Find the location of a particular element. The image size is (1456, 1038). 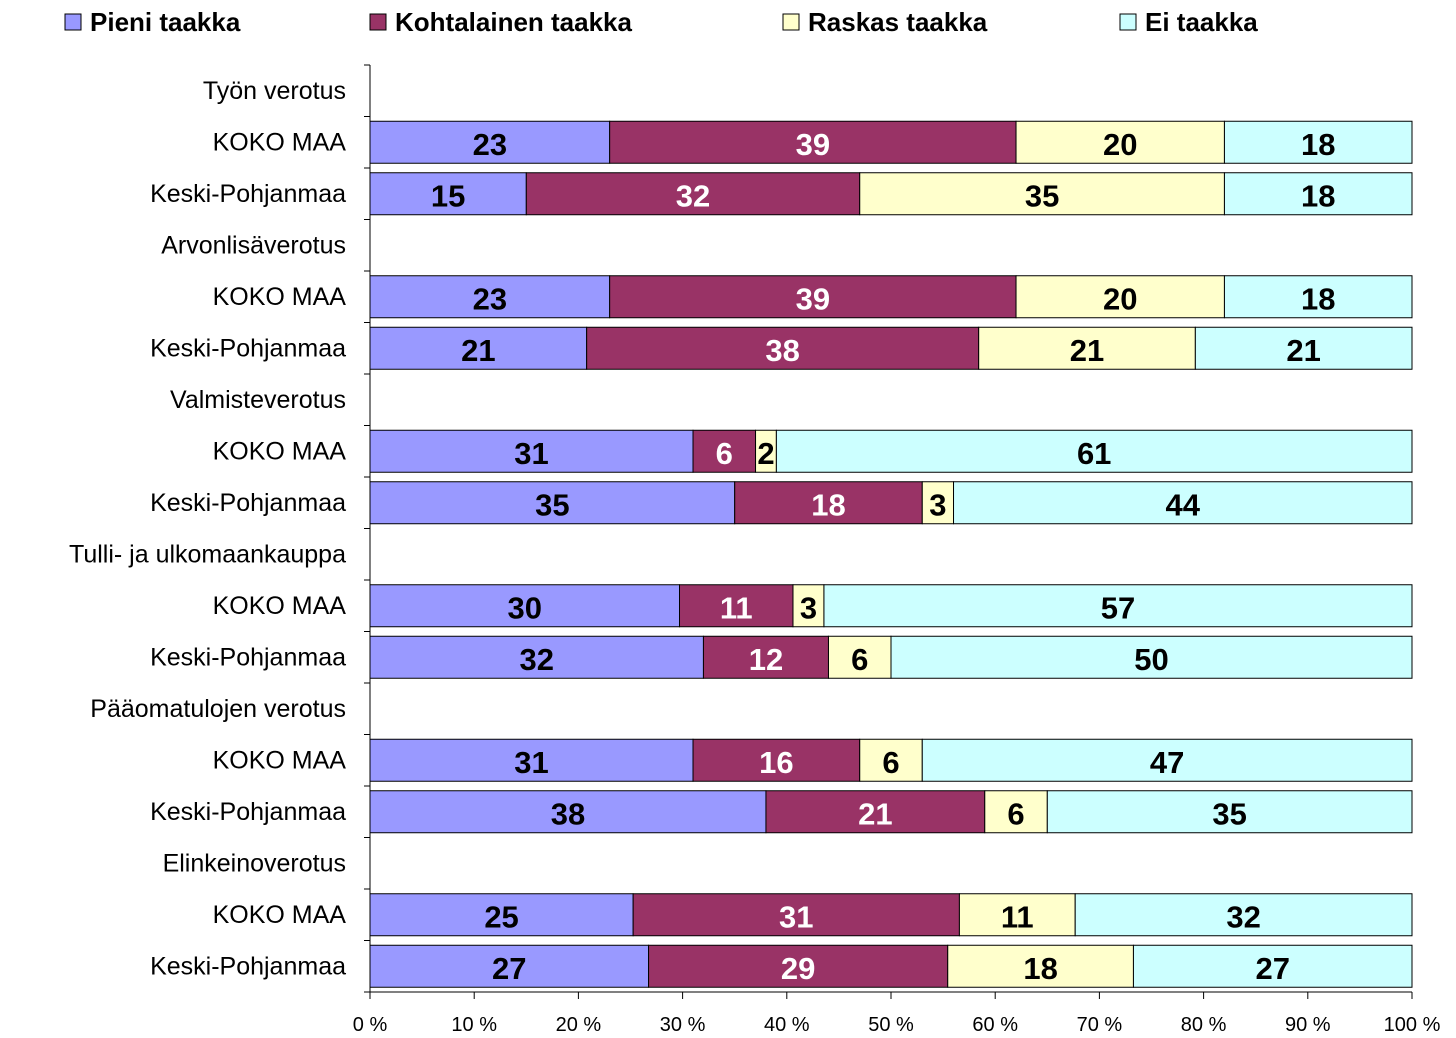

data-label: 61 is located at coordinates (1094, 453).